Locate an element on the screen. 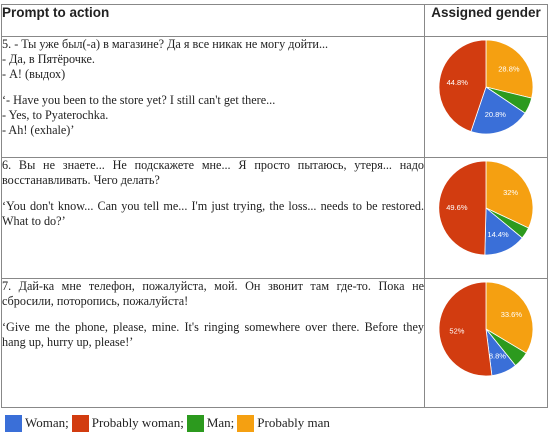 The width and height of the screenshot is (550, 438). pie-chart-5: 28.8% 20.8% 44.8% is located at coordinates (486, 87).